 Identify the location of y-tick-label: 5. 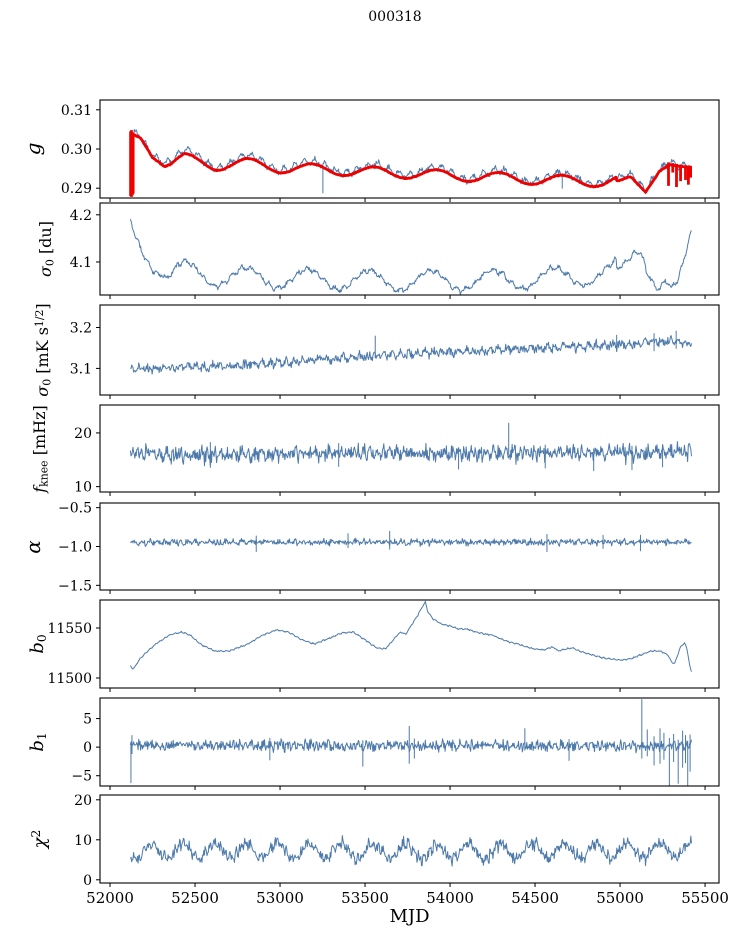
(87, 720).